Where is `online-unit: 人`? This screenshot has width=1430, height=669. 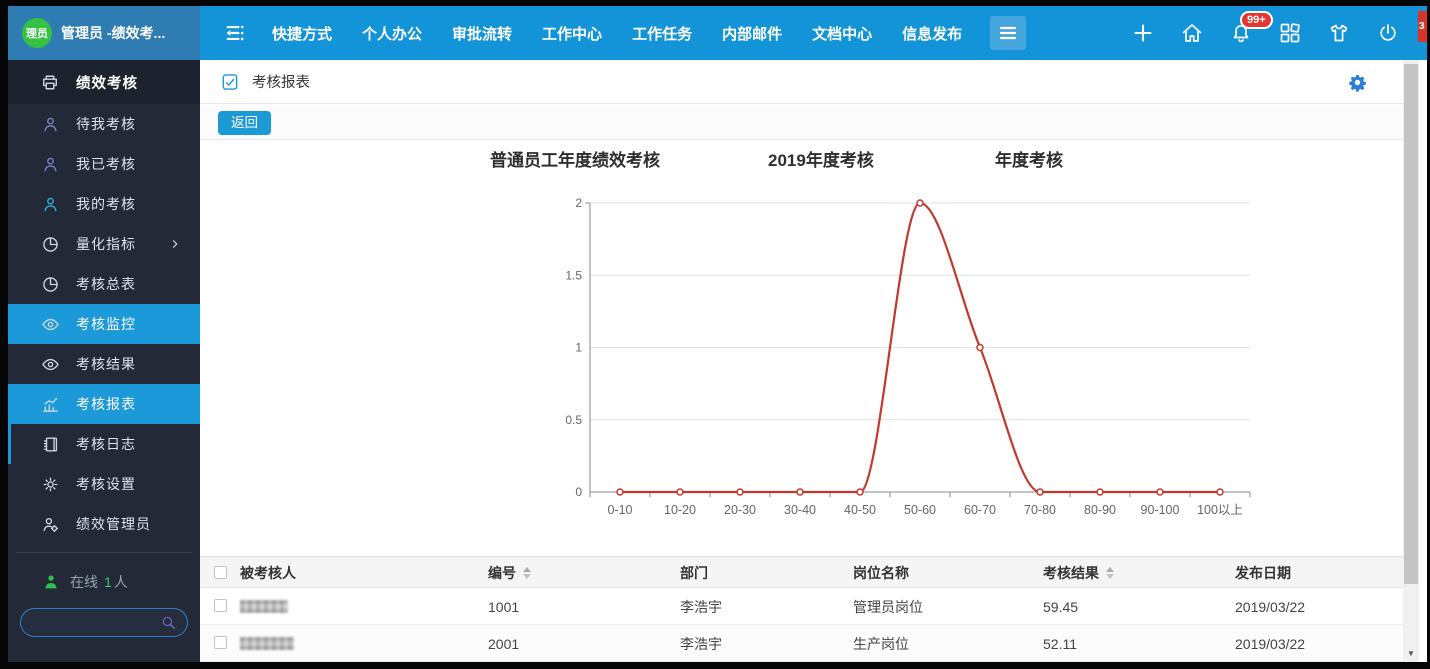 online-unit: 人 is located at coordinates (120, 582).